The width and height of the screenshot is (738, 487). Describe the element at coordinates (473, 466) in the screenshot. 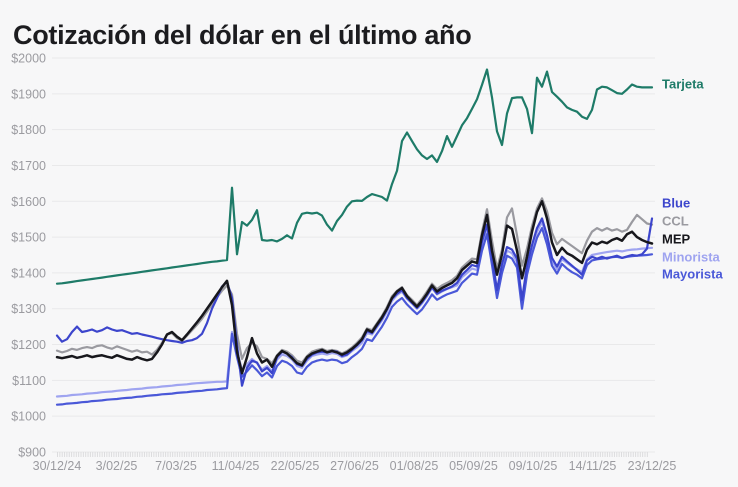

I see `x-axis-tick-label: 05/09/25` at that location.